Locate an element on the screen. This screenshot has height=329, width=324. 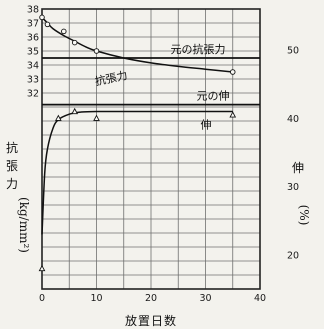
y-left-tick-label: 36 is located at coordinates (33, 38).